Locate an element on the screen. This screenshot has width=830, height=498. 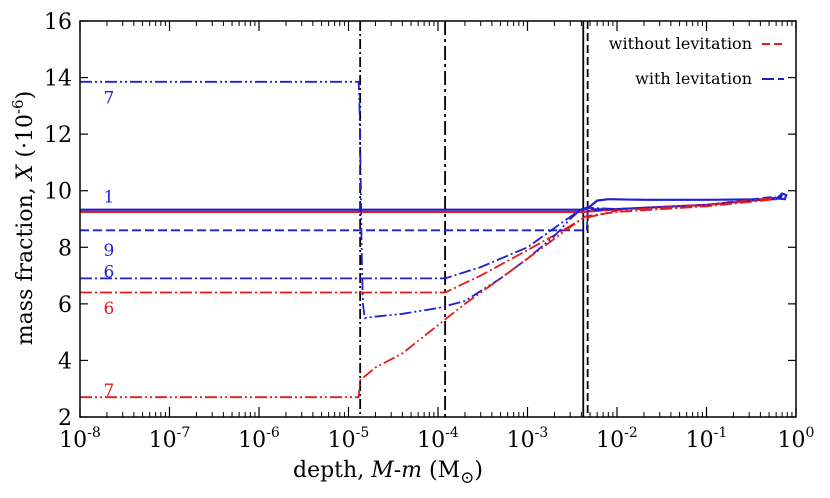
y-tick-label-12: 12 is located at coordinates (58, 135).